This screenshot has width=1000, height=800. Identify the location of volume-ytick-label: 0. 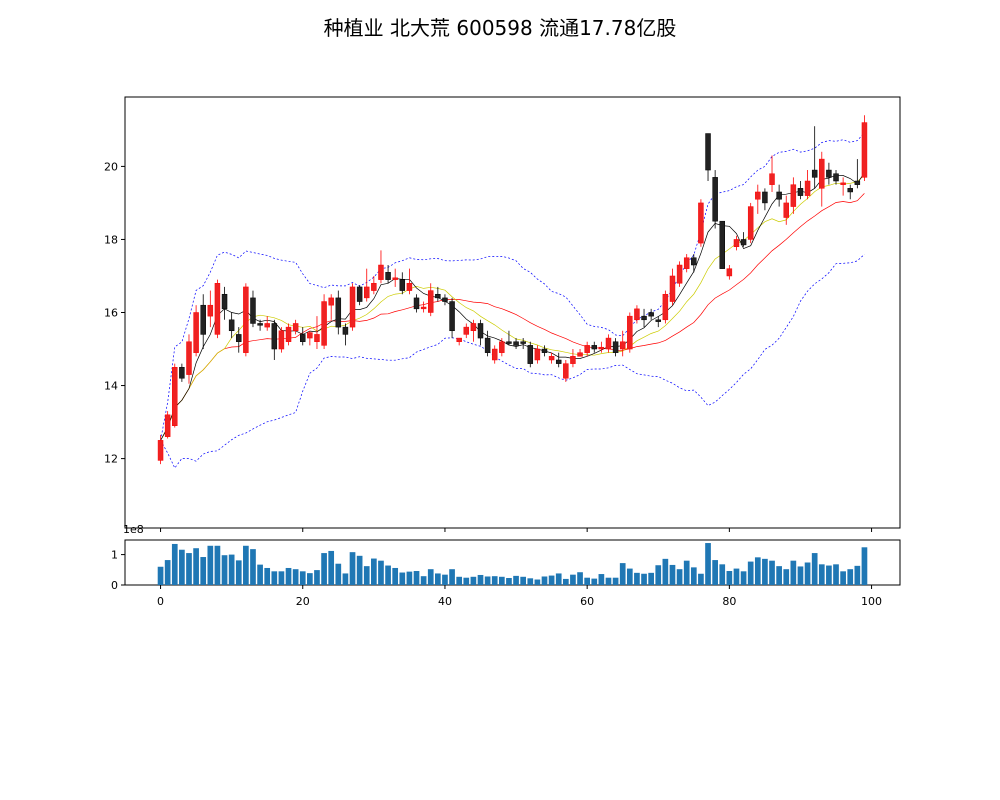
(114, 585).